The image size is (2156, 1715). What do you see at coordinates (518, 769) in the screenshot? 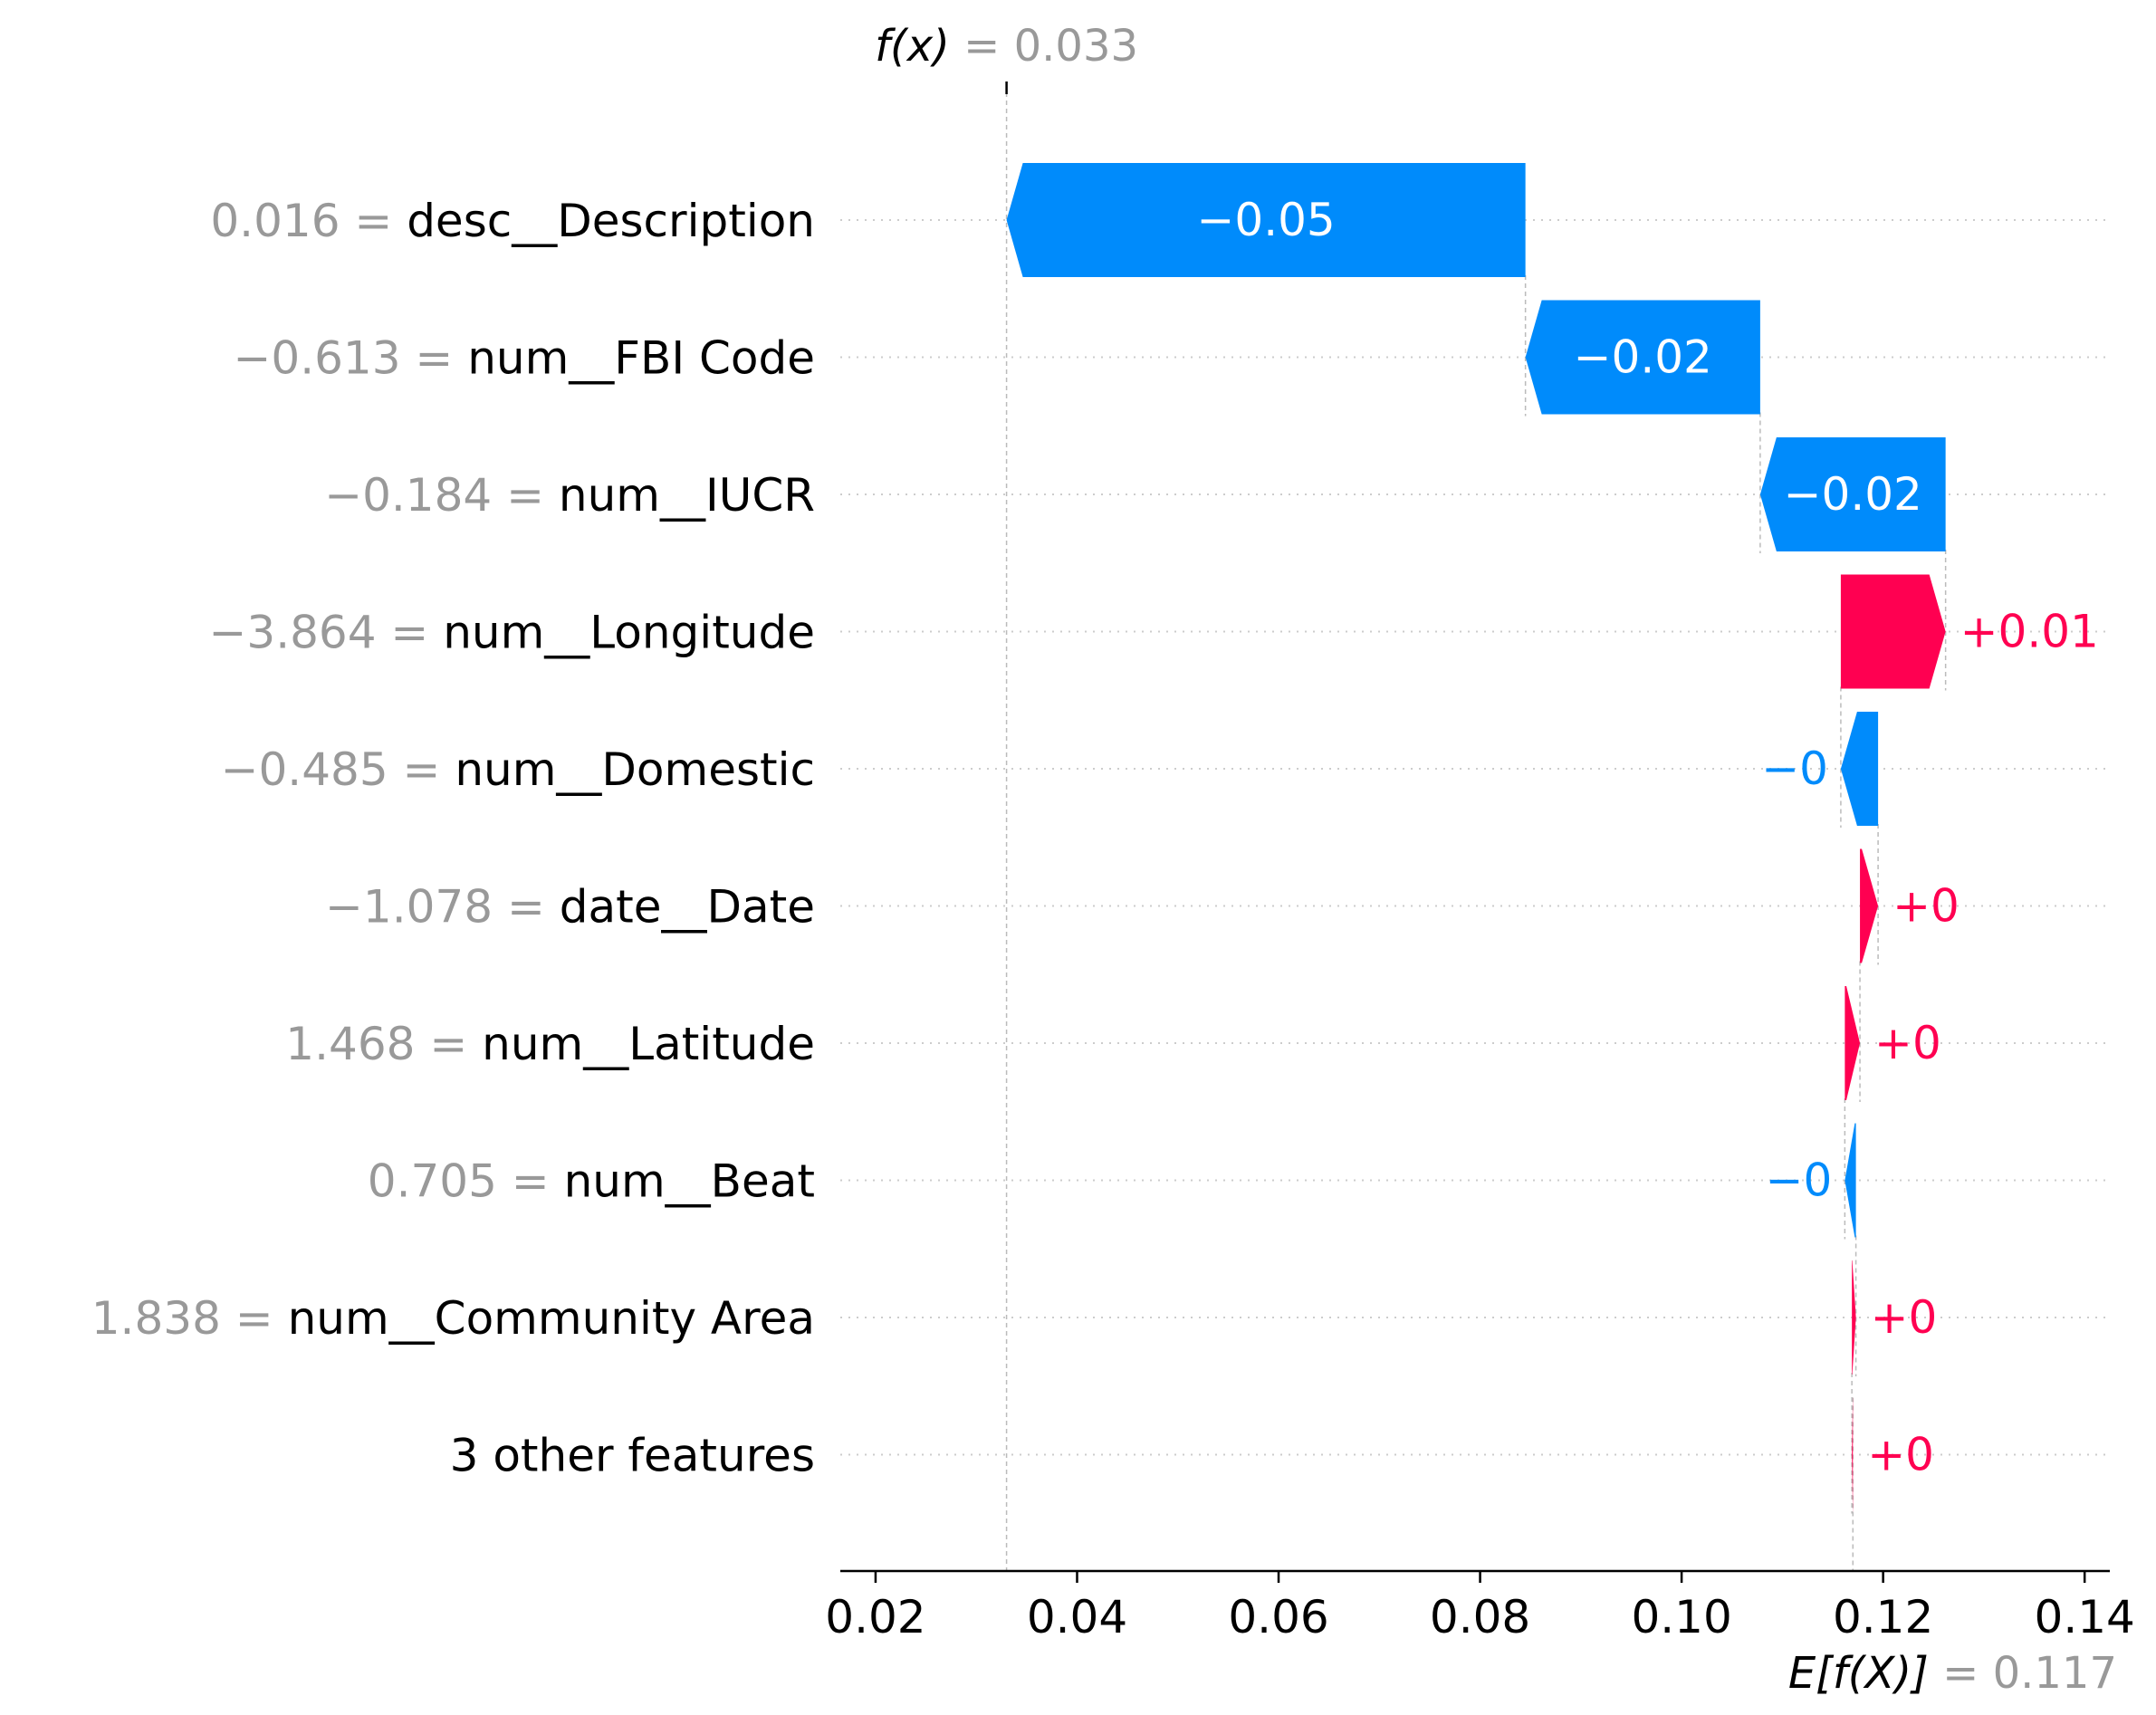
I see `feature-label: −0.485 = num__Domestic` at bounding box center [518, 769].